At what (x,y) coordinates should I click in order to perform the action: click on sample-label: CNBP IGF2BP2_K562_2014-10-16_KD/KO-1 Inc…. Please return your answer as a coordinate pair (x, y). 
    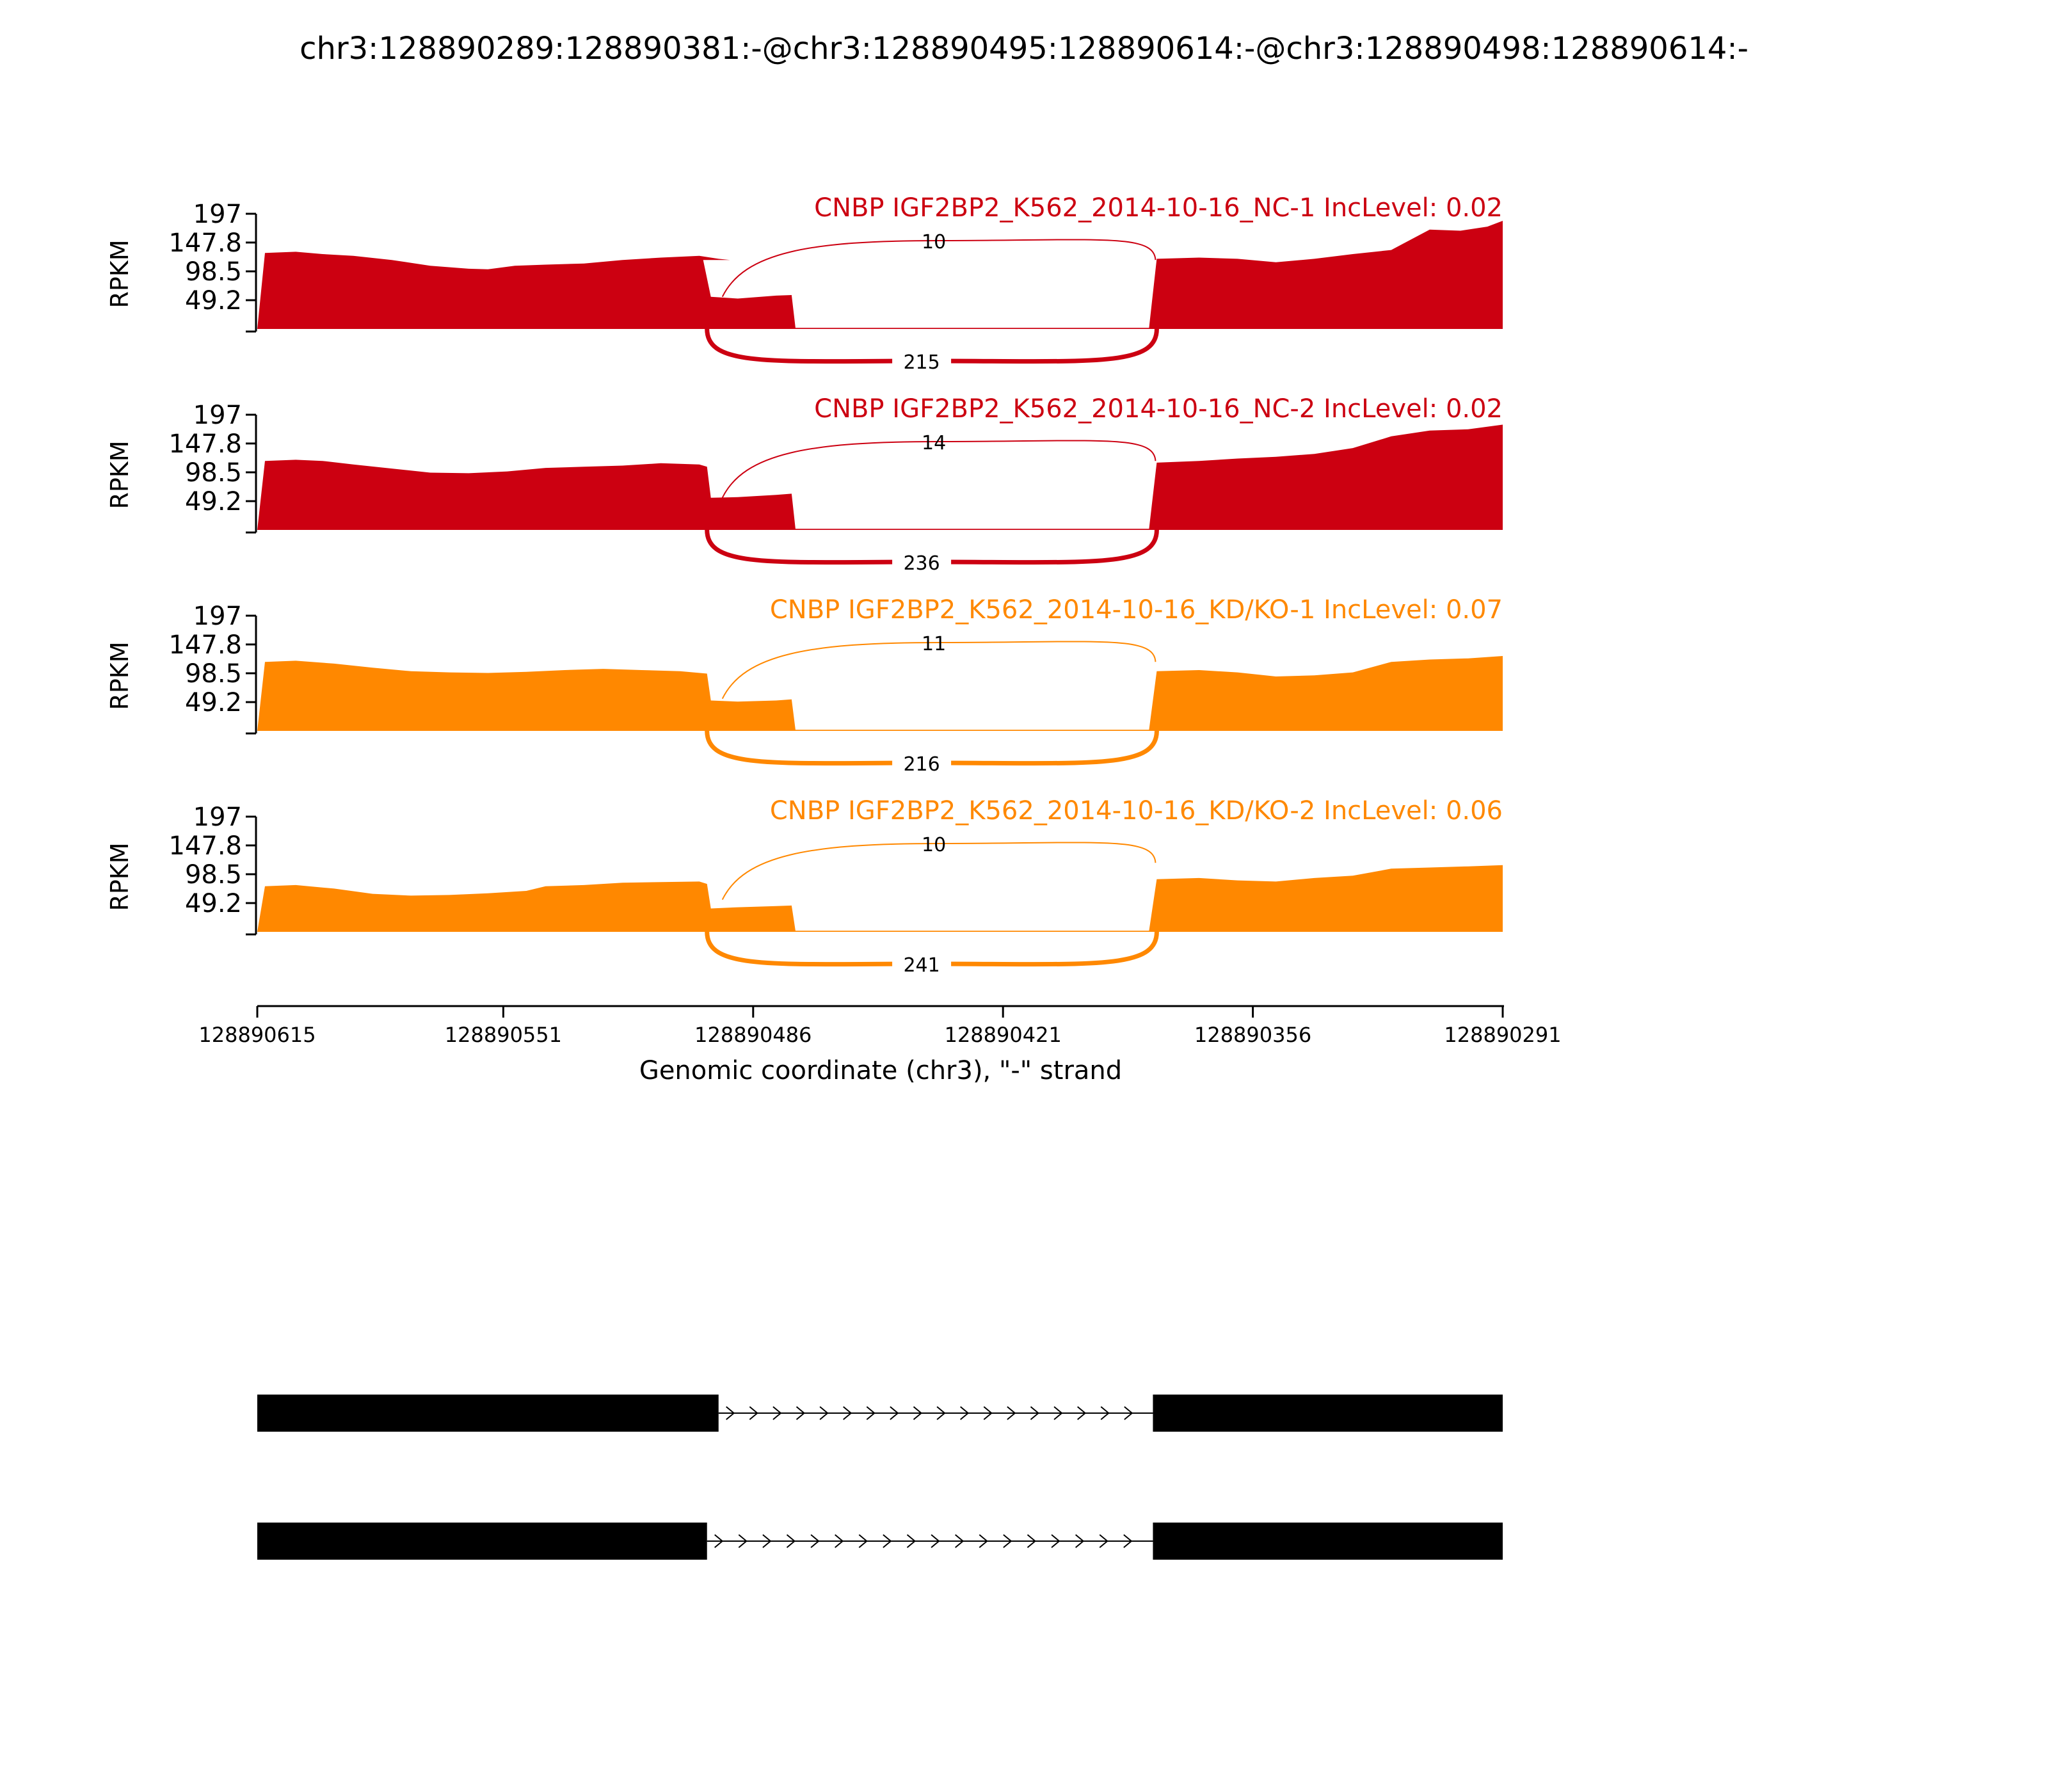
    Looking at the image, I should click on (1136, 610).